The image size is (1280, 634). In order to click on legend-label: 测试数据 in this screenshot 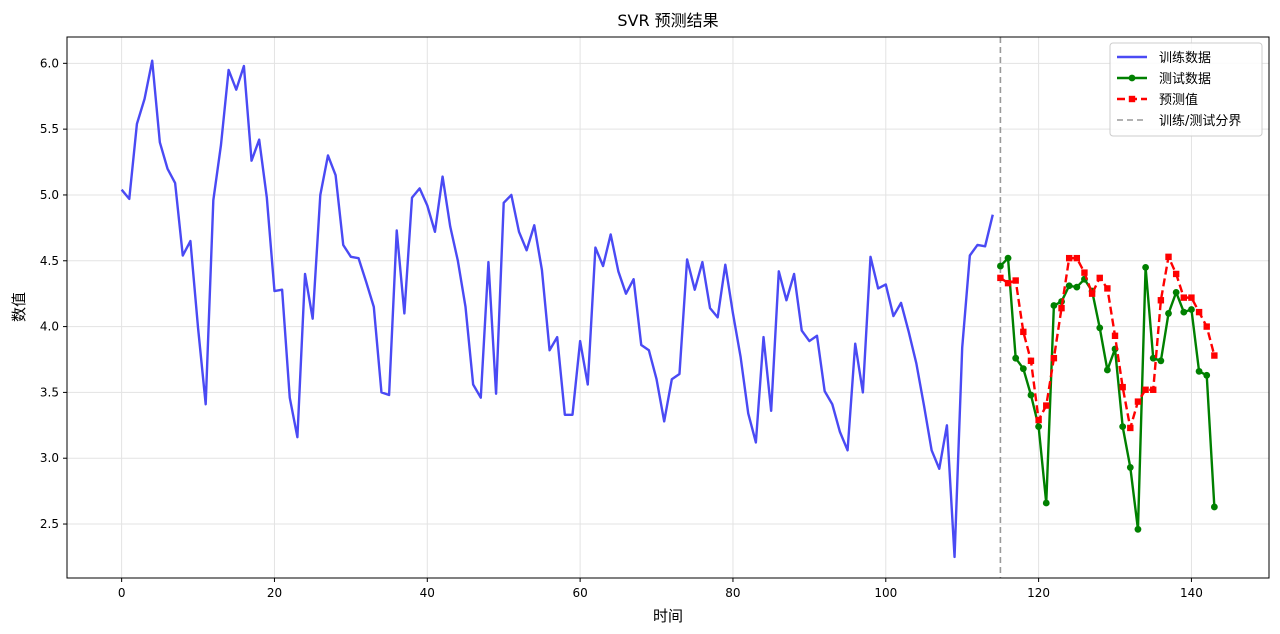, I will do `click(1185, 79)`.